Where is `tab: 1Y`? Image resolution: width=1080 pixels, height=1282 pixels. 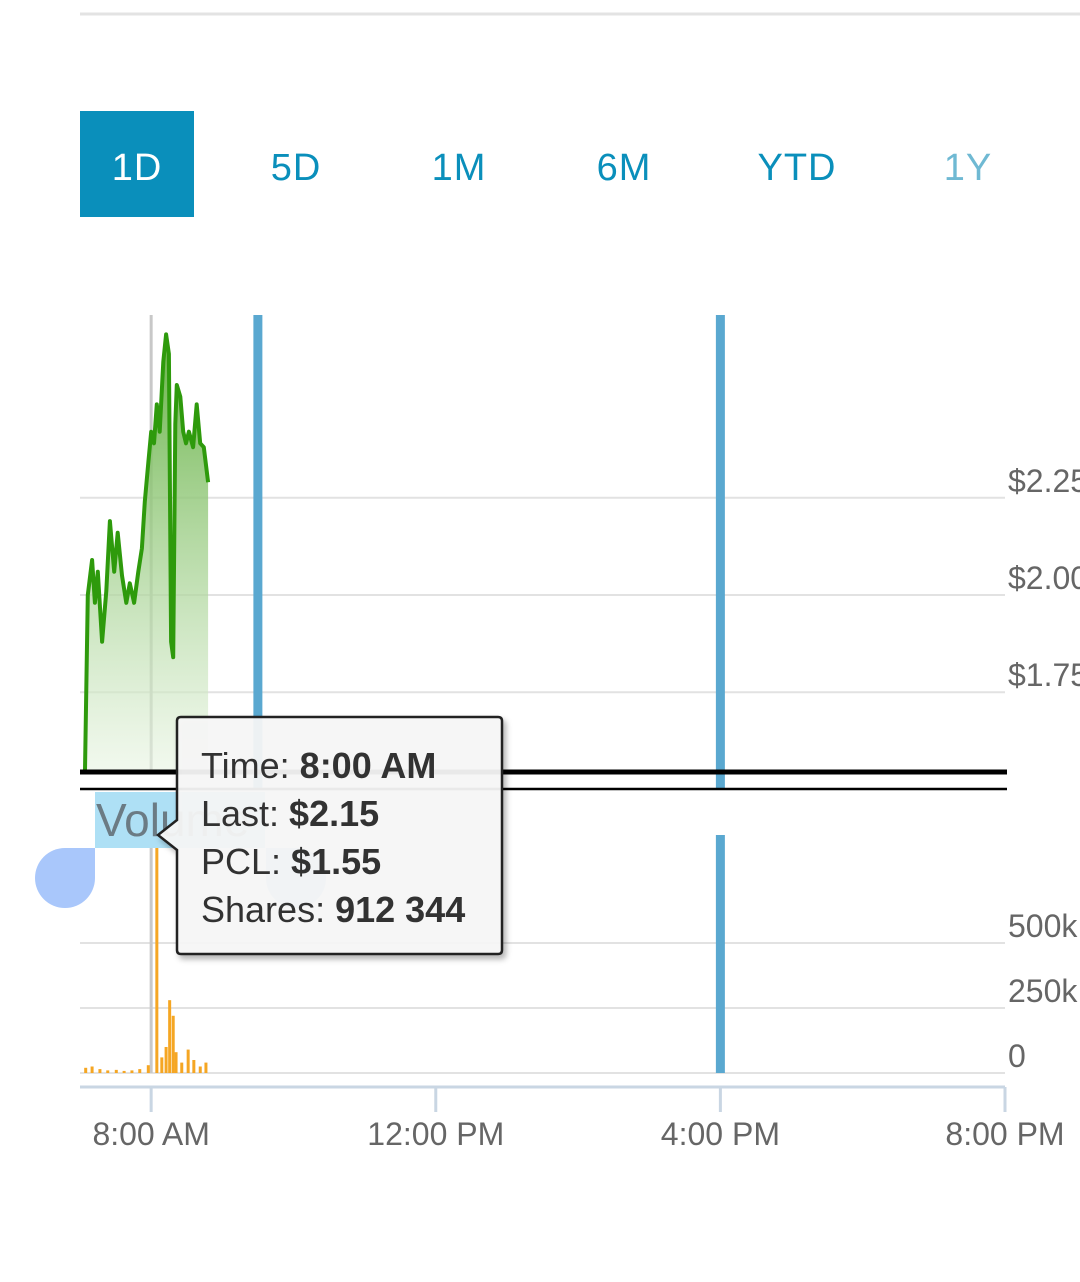
tab: 1Y is located at coordinates (968, 168).